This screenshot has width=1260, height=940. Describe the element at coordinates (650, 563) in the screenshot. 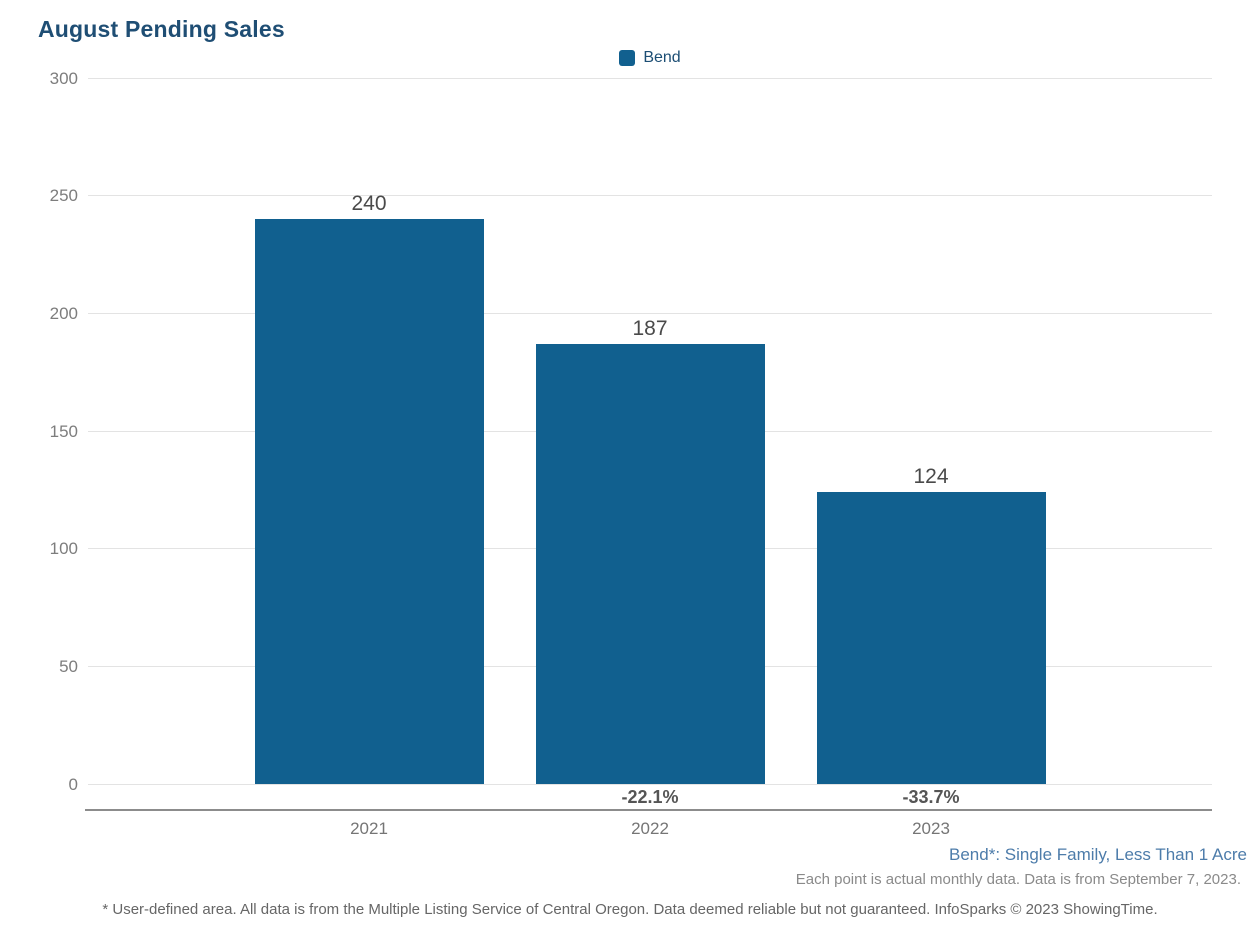

I see `bar-2022` at that location.